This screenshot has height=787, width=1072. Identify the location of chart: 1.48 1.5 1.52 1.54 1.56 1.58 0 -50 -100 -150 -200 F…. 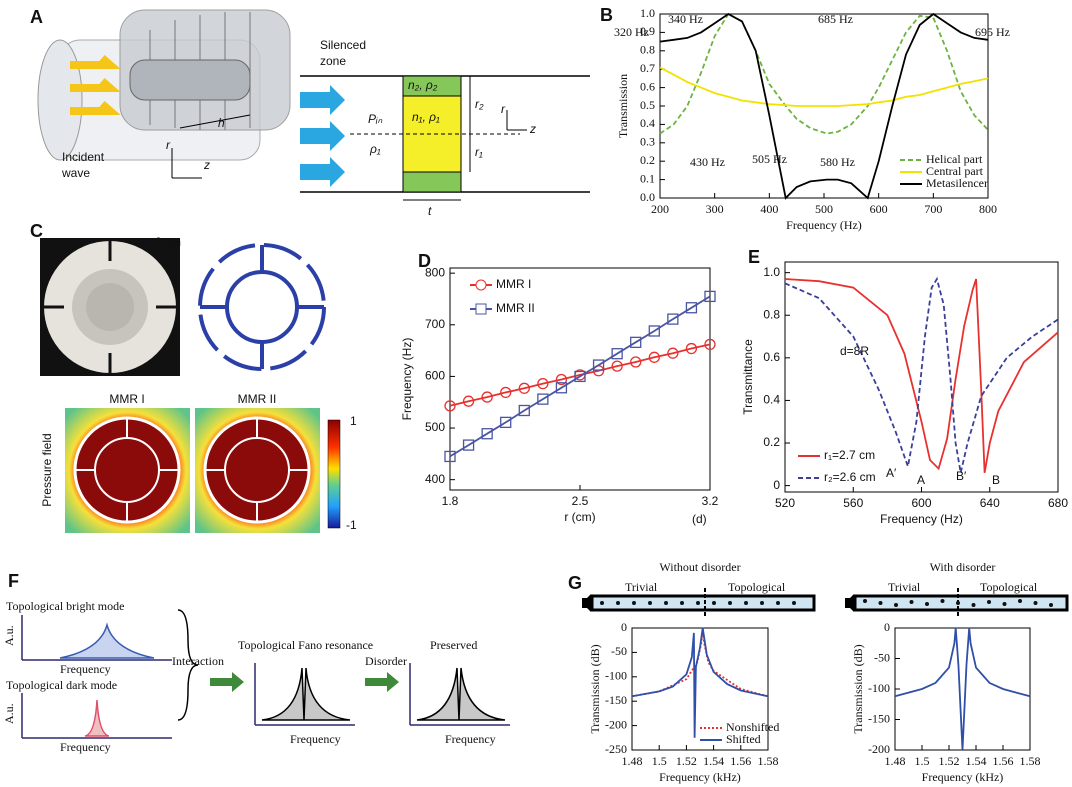
(946, 672).